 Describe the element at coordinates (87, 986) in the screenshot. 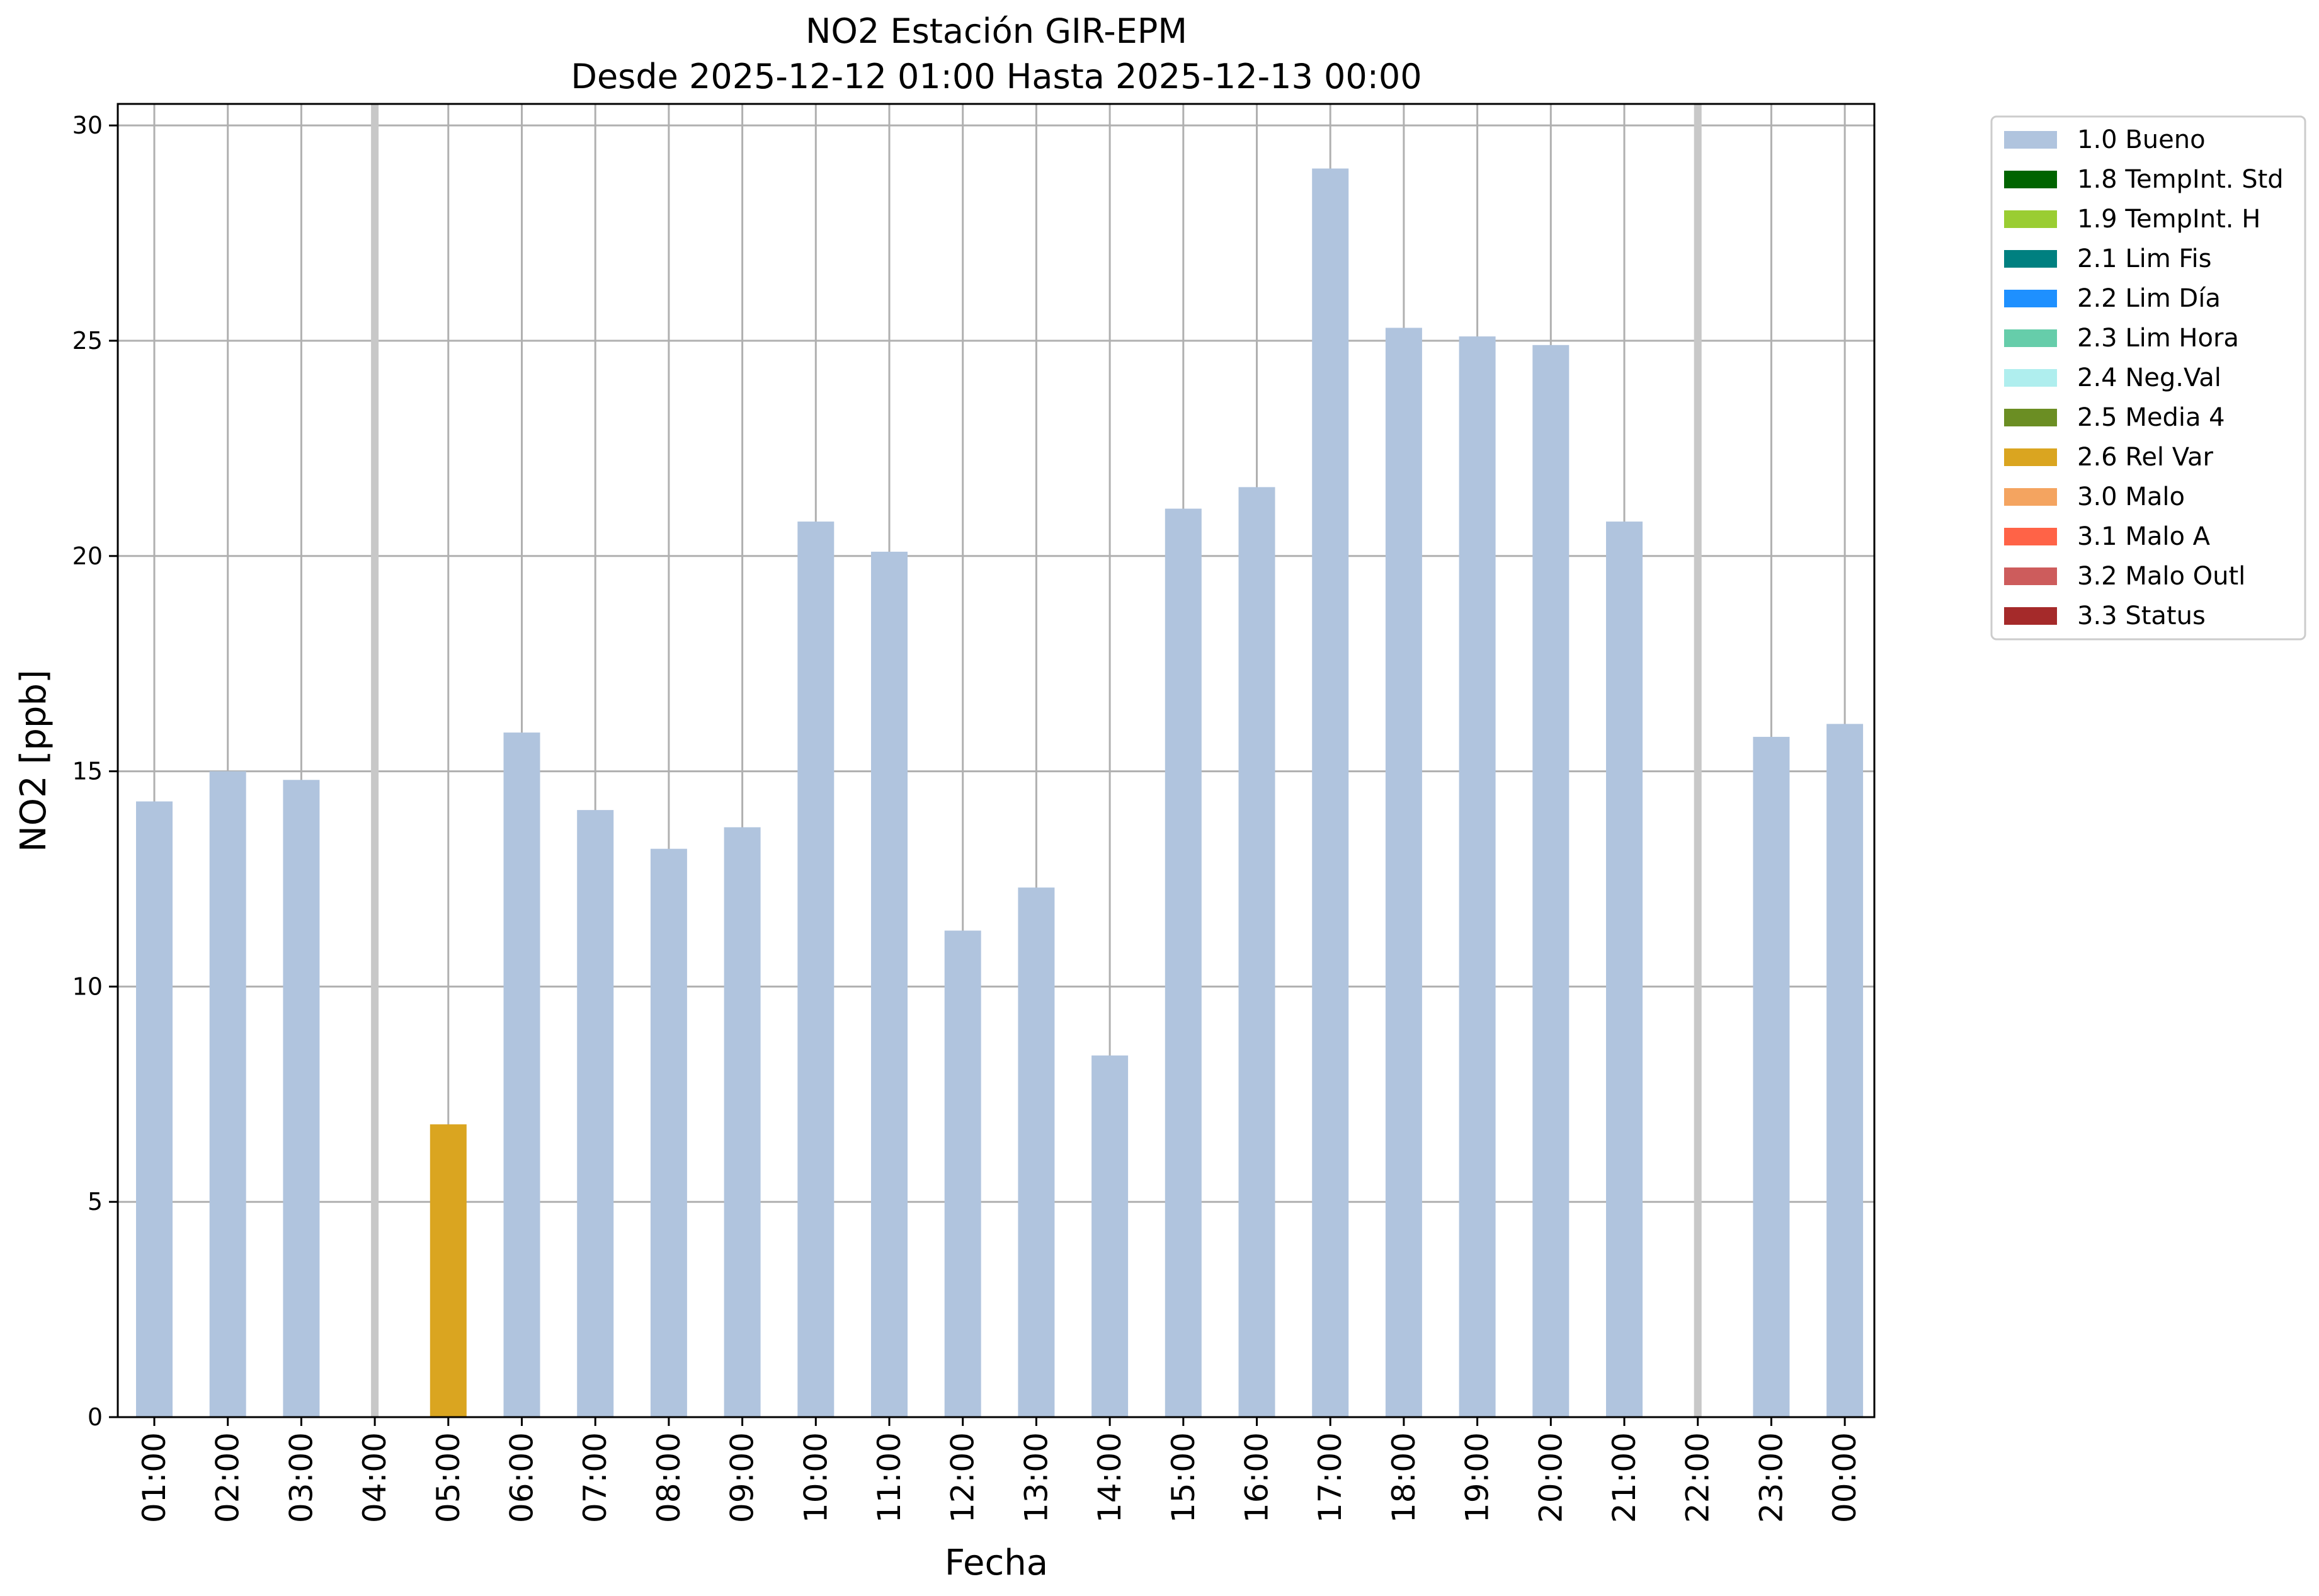

I see `y-tick-label: 10` at that location.